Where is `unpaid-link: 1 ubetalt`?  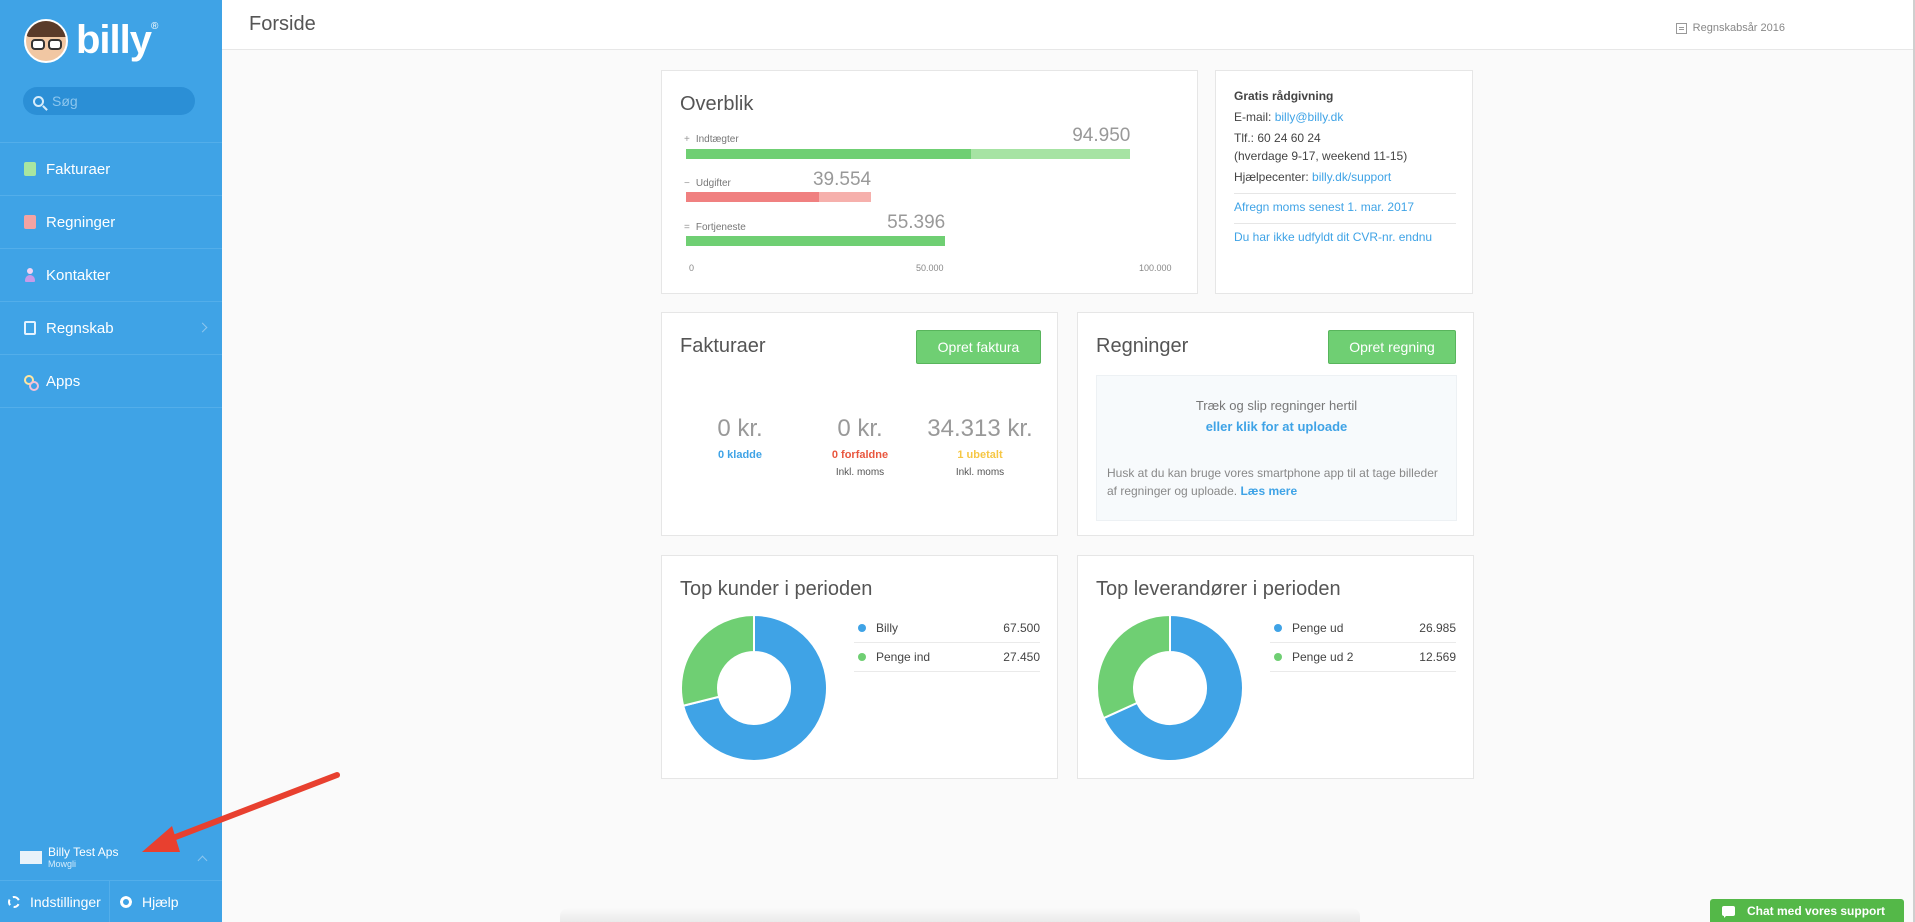
unpaid-link: 1 ubetalt is located at coordinates (980, 455).